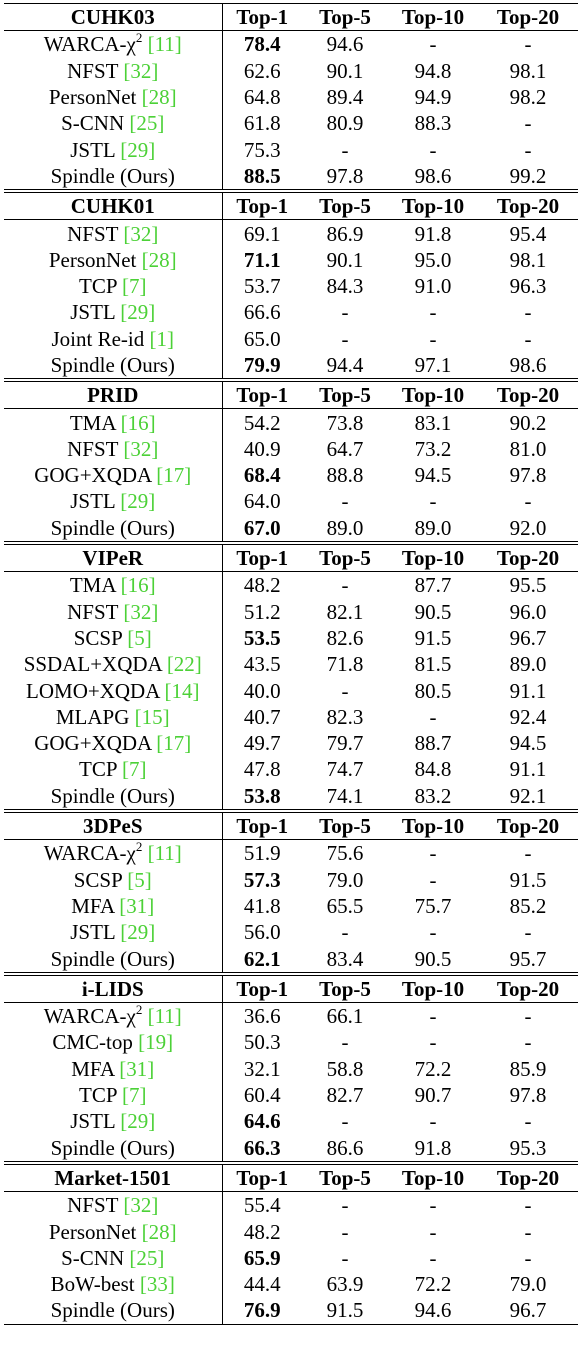  Describe the element at coordinates (345, 716) in the screenshot. I see `value-cell: 82.3` at that location.